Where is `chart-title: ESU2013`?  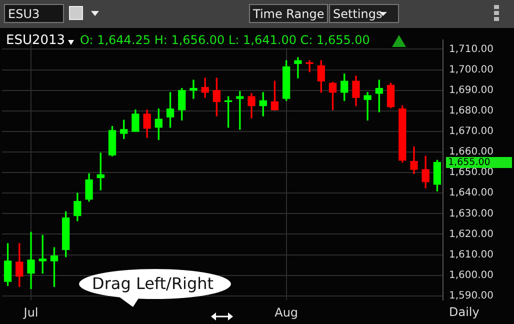
chart-title: ESU2013 is located at coordinates (36, 40).